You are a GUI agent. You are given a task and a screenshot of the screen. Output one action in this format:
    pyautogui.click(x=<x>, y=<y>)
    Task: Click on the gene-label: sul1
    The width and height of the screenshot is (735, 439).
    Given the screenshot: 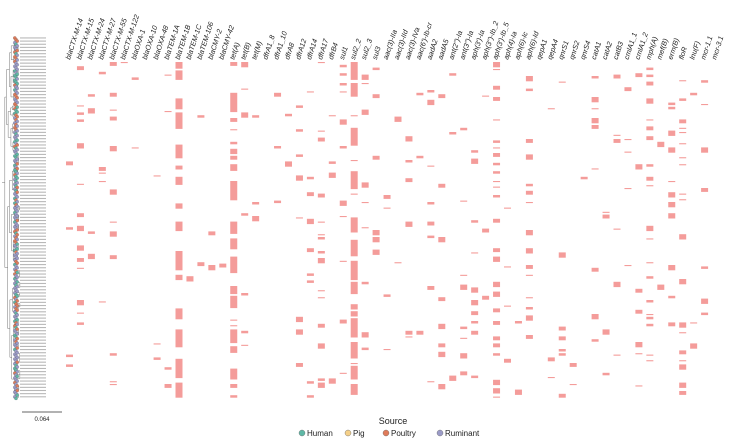 What is the action you would take?
    pyautogui.click(x=343, y=52)
    